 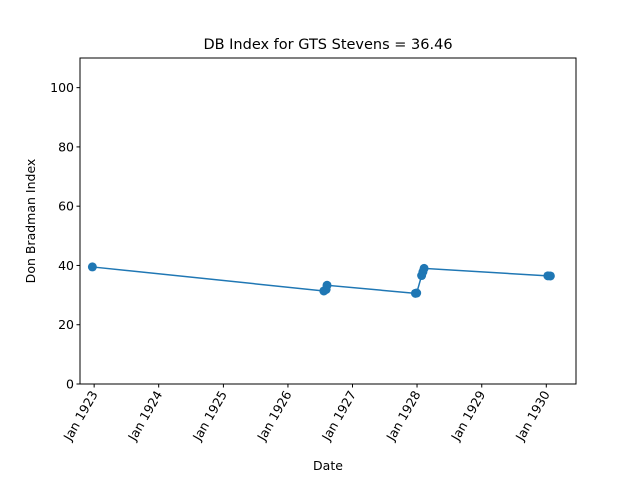 What do you see at coordinates (467, 416) in the screenshot?
I see `x-tick-label: Jan 1929` at bounding box center [467, 416].